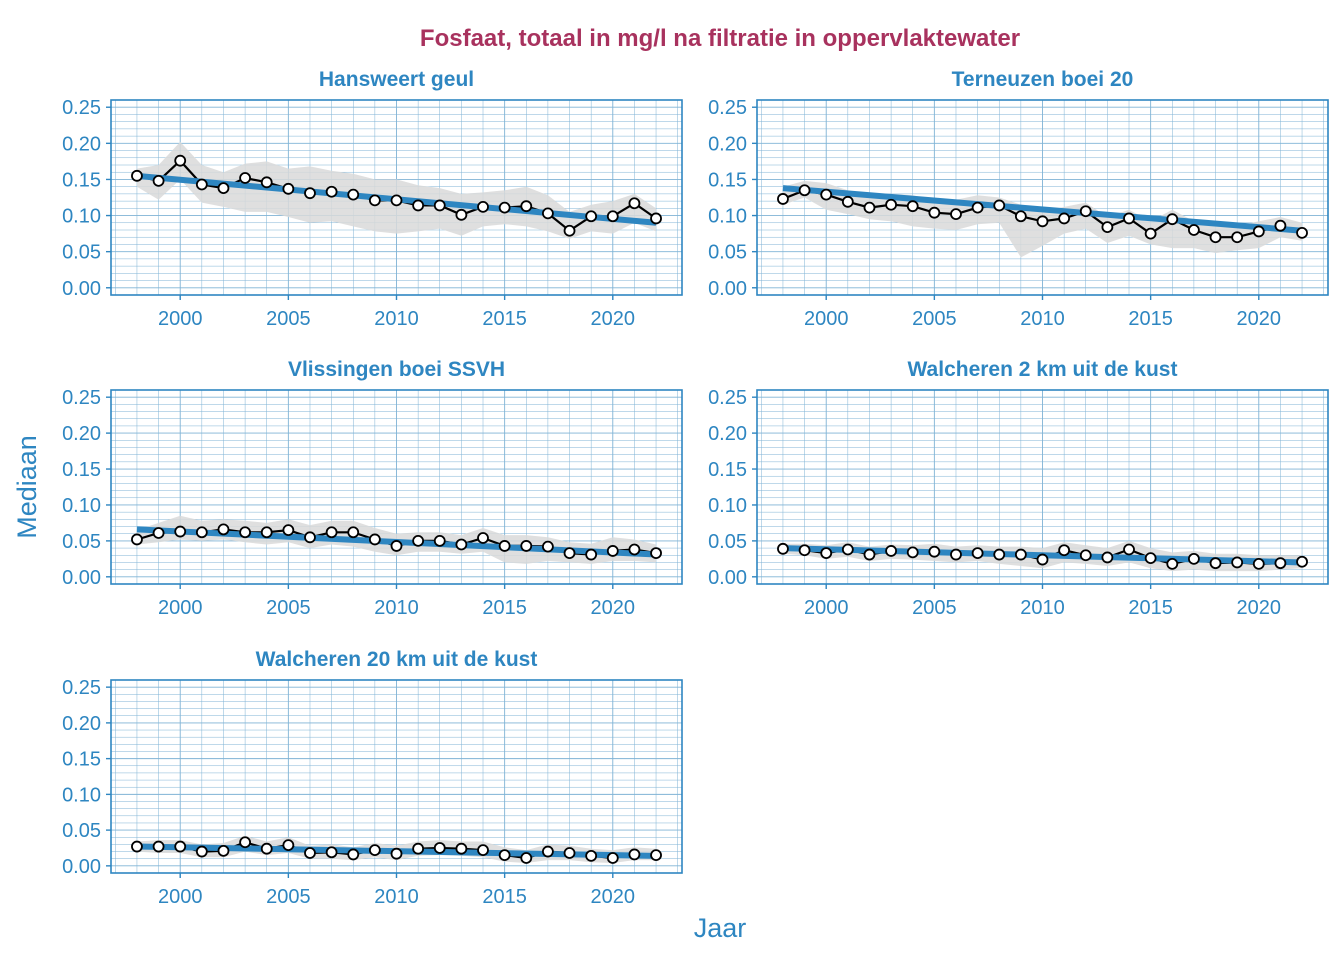  What do you see at coordinates (396, 853) in the screenshot?
I see `data-point-2010` at bounding box center [396, 853].